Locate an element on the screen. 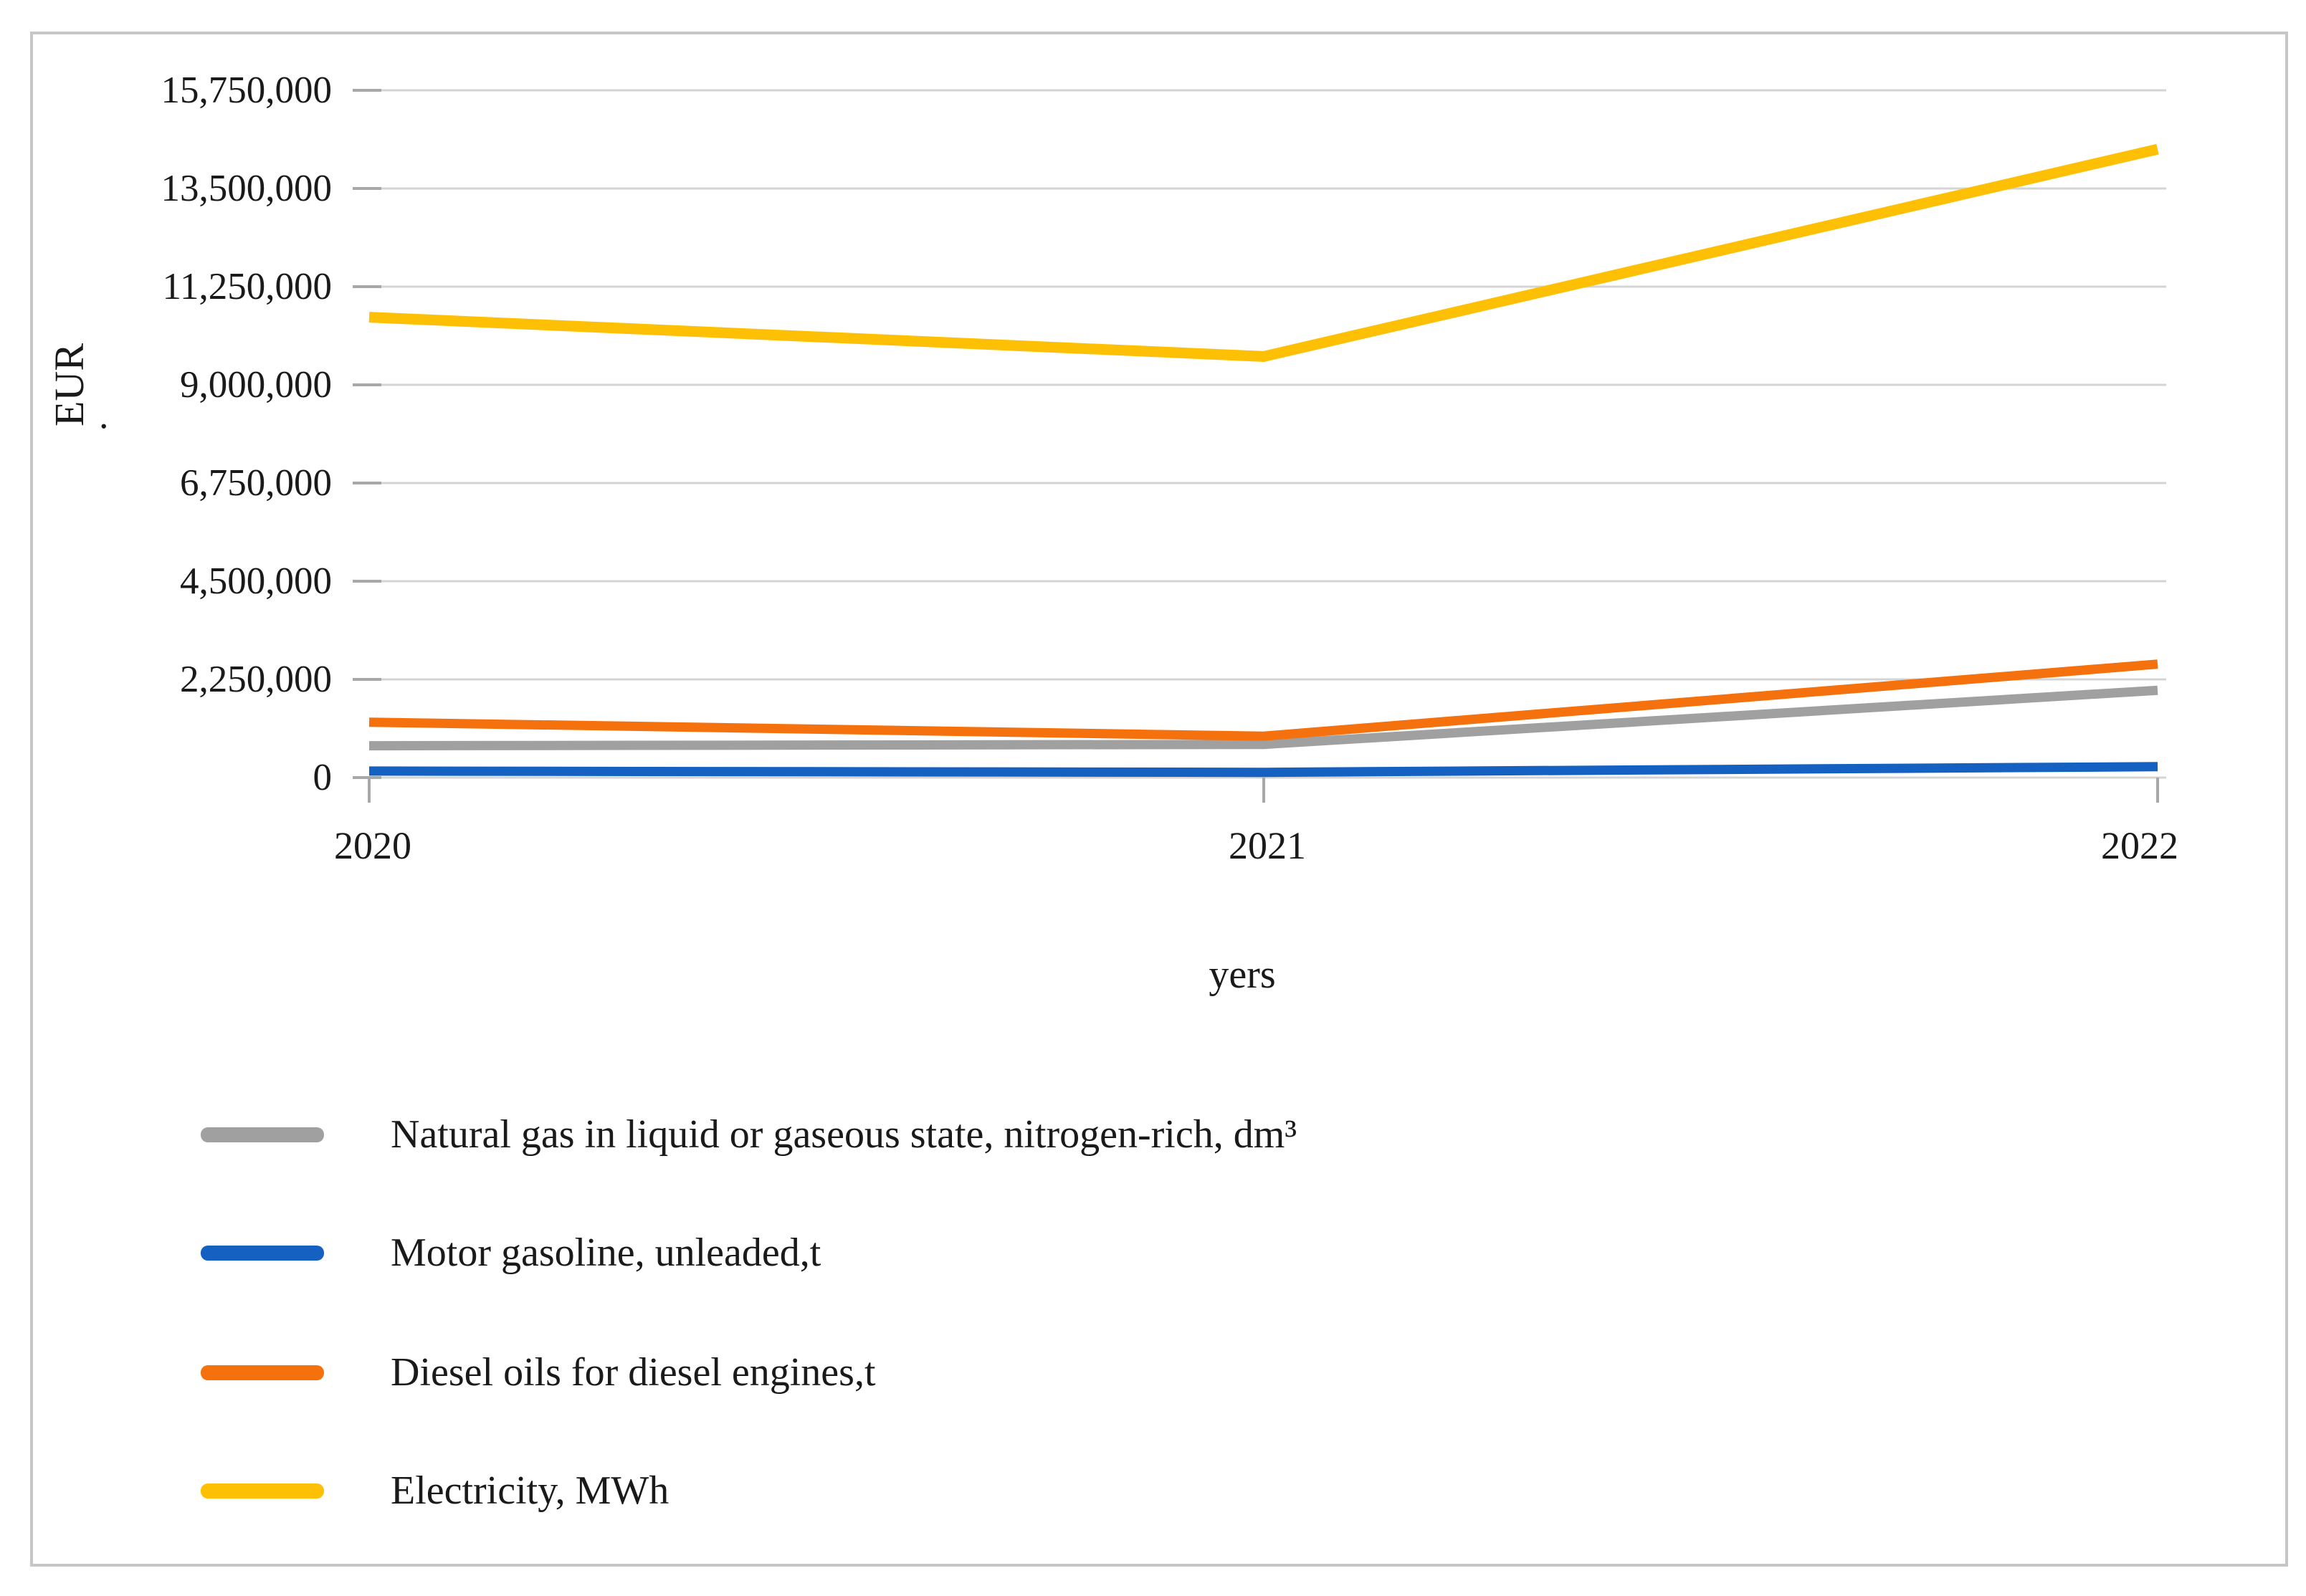 Image resolution: width=2306 pixels, height=1596 pixels. x-axis-title: yers is located at coordinates (1242, 974).